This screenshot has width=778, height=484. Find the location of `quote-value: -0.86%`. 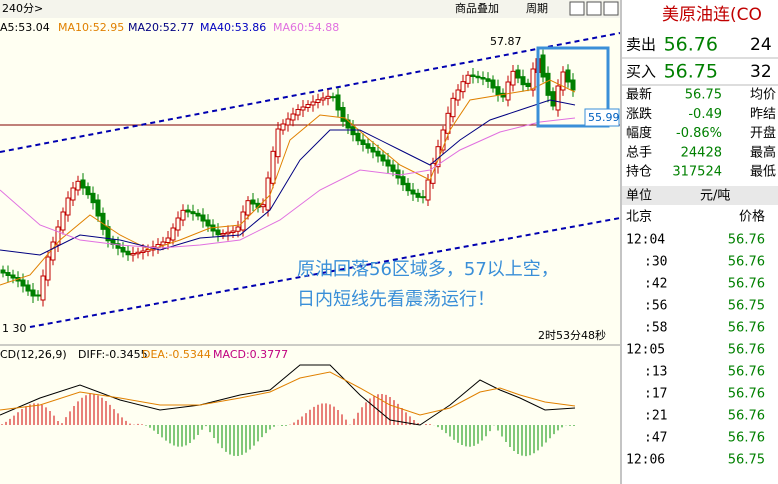

quote-value: -0.86% is located at coordinates (699, 133).